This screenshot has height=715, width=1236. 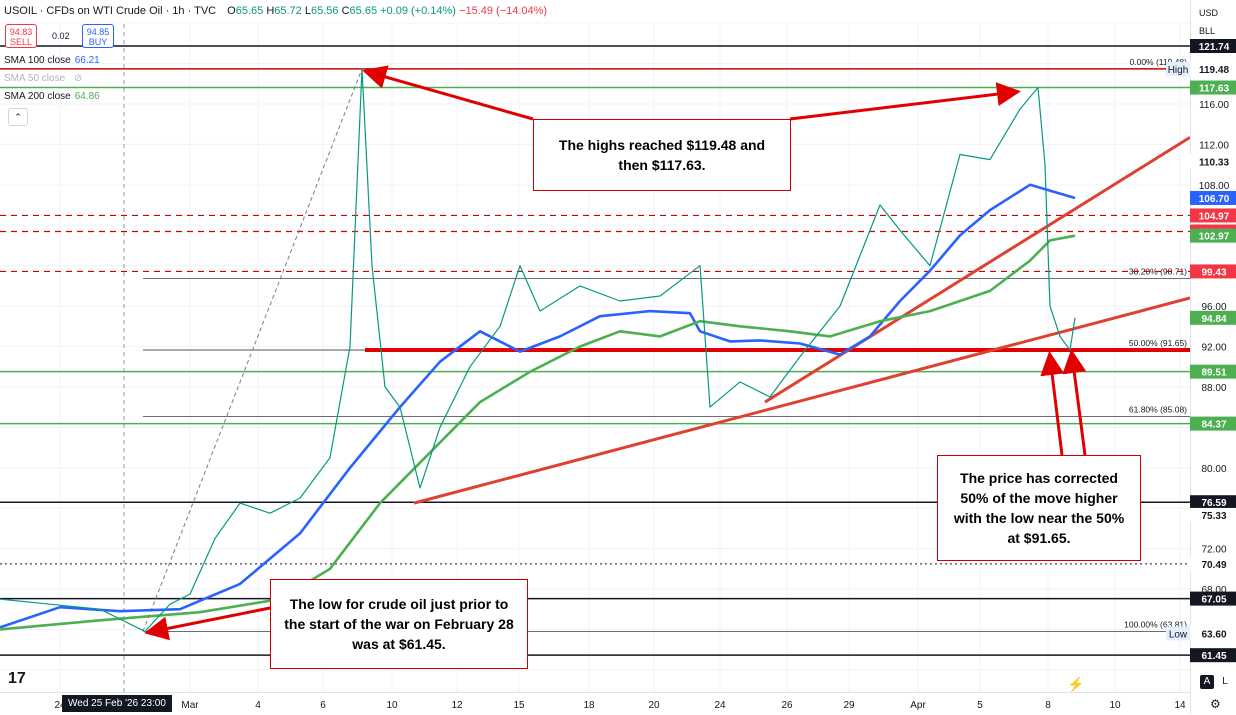 What do you see at coordinates (503, 11) in the screenshot?
I see `change-total-value: −15.49 (−14.04%)` at bounding box center [503, 11].